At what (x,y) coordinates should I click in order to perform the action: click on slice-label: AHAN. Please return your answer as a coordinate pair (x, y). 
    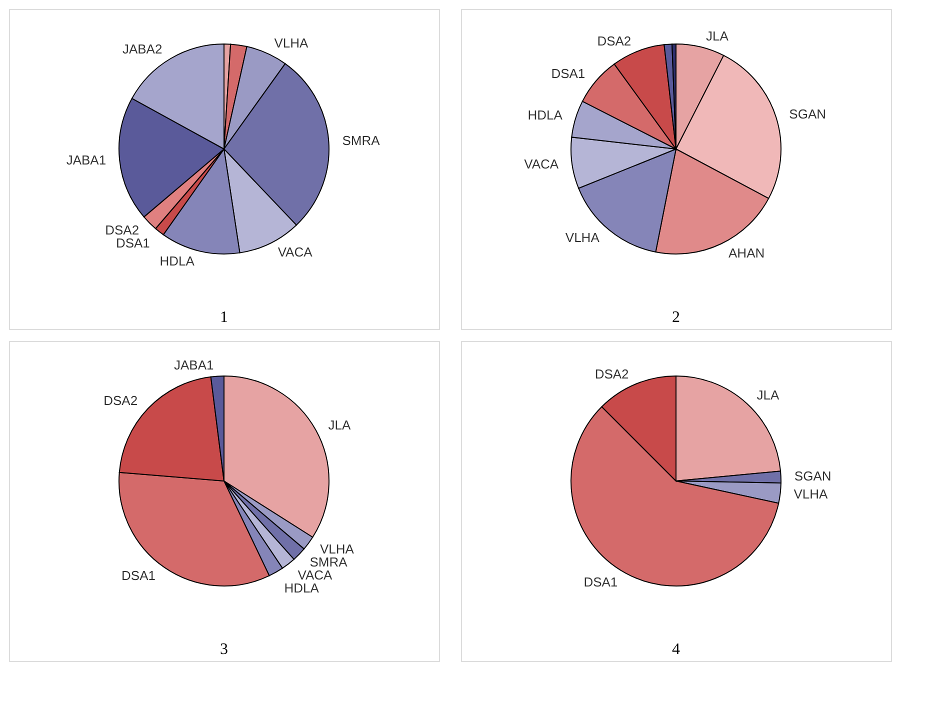
    Looking at the image, I should click on (746, 252).